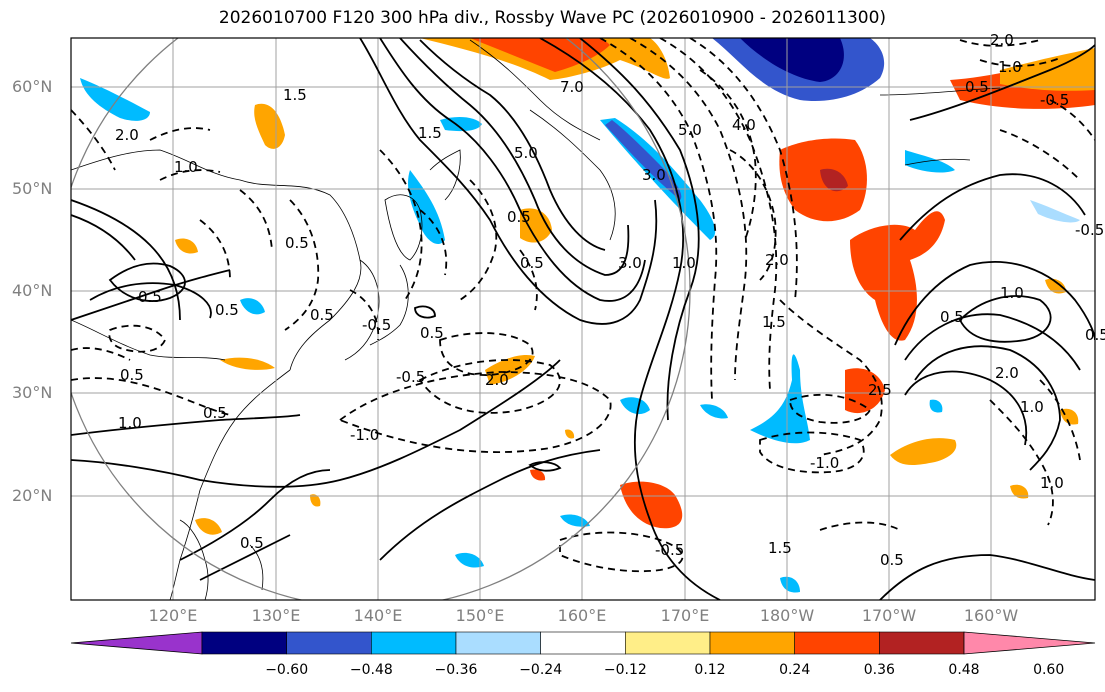 Image resolution: width=1105 pixels, height=692 pixels. What do you see at coordinates (625, 670) in the screenshot?
I see `colorbar-tick-label: −0.12` at bounding box center [625, 670].